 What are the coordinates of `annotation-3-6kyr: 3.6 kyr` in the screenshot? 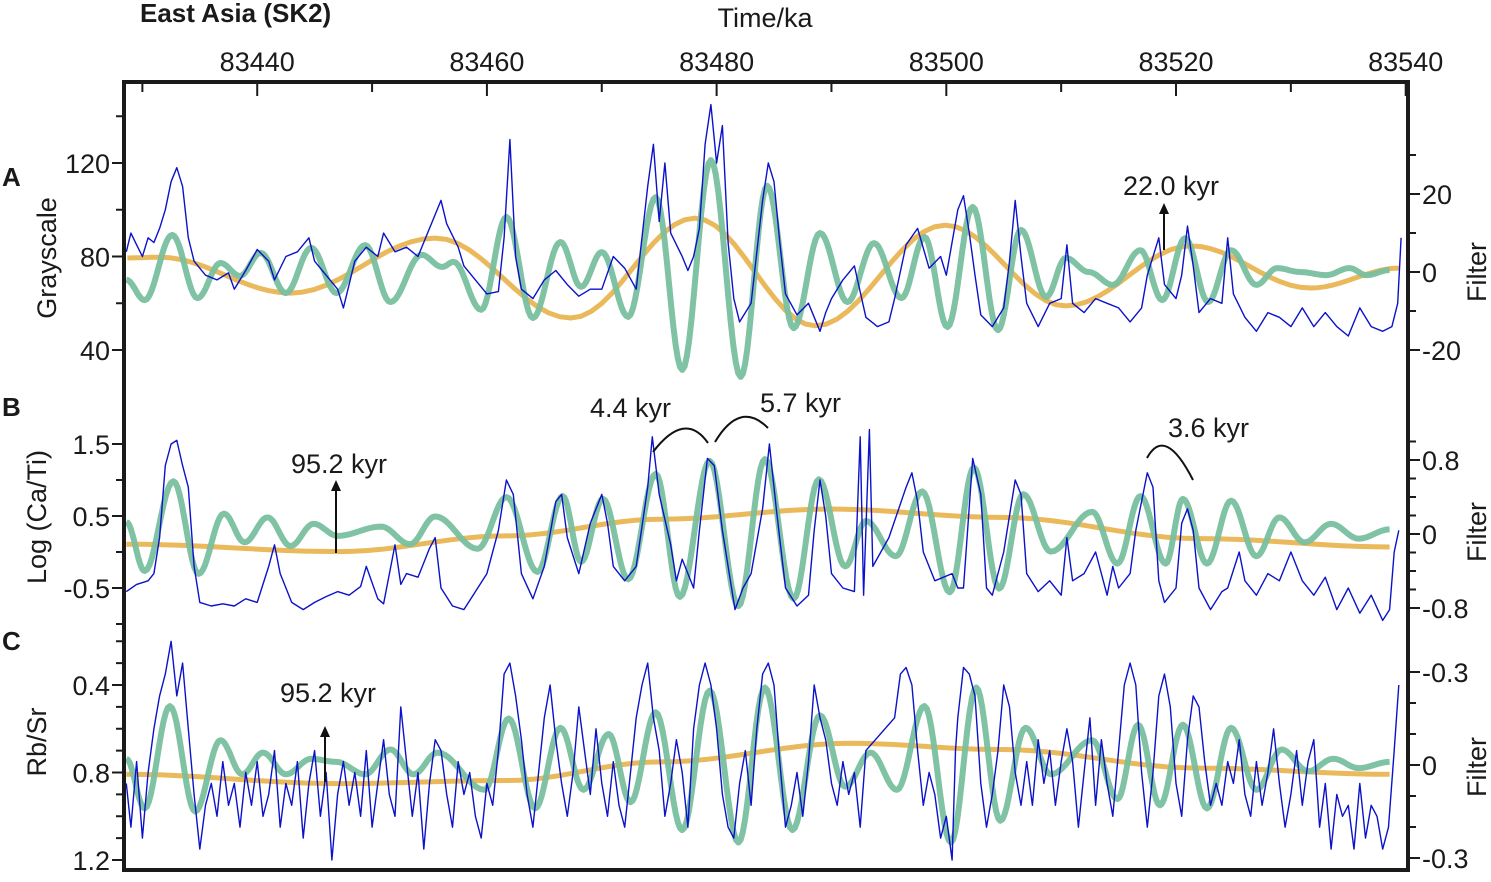 It's located at (1208, 428).